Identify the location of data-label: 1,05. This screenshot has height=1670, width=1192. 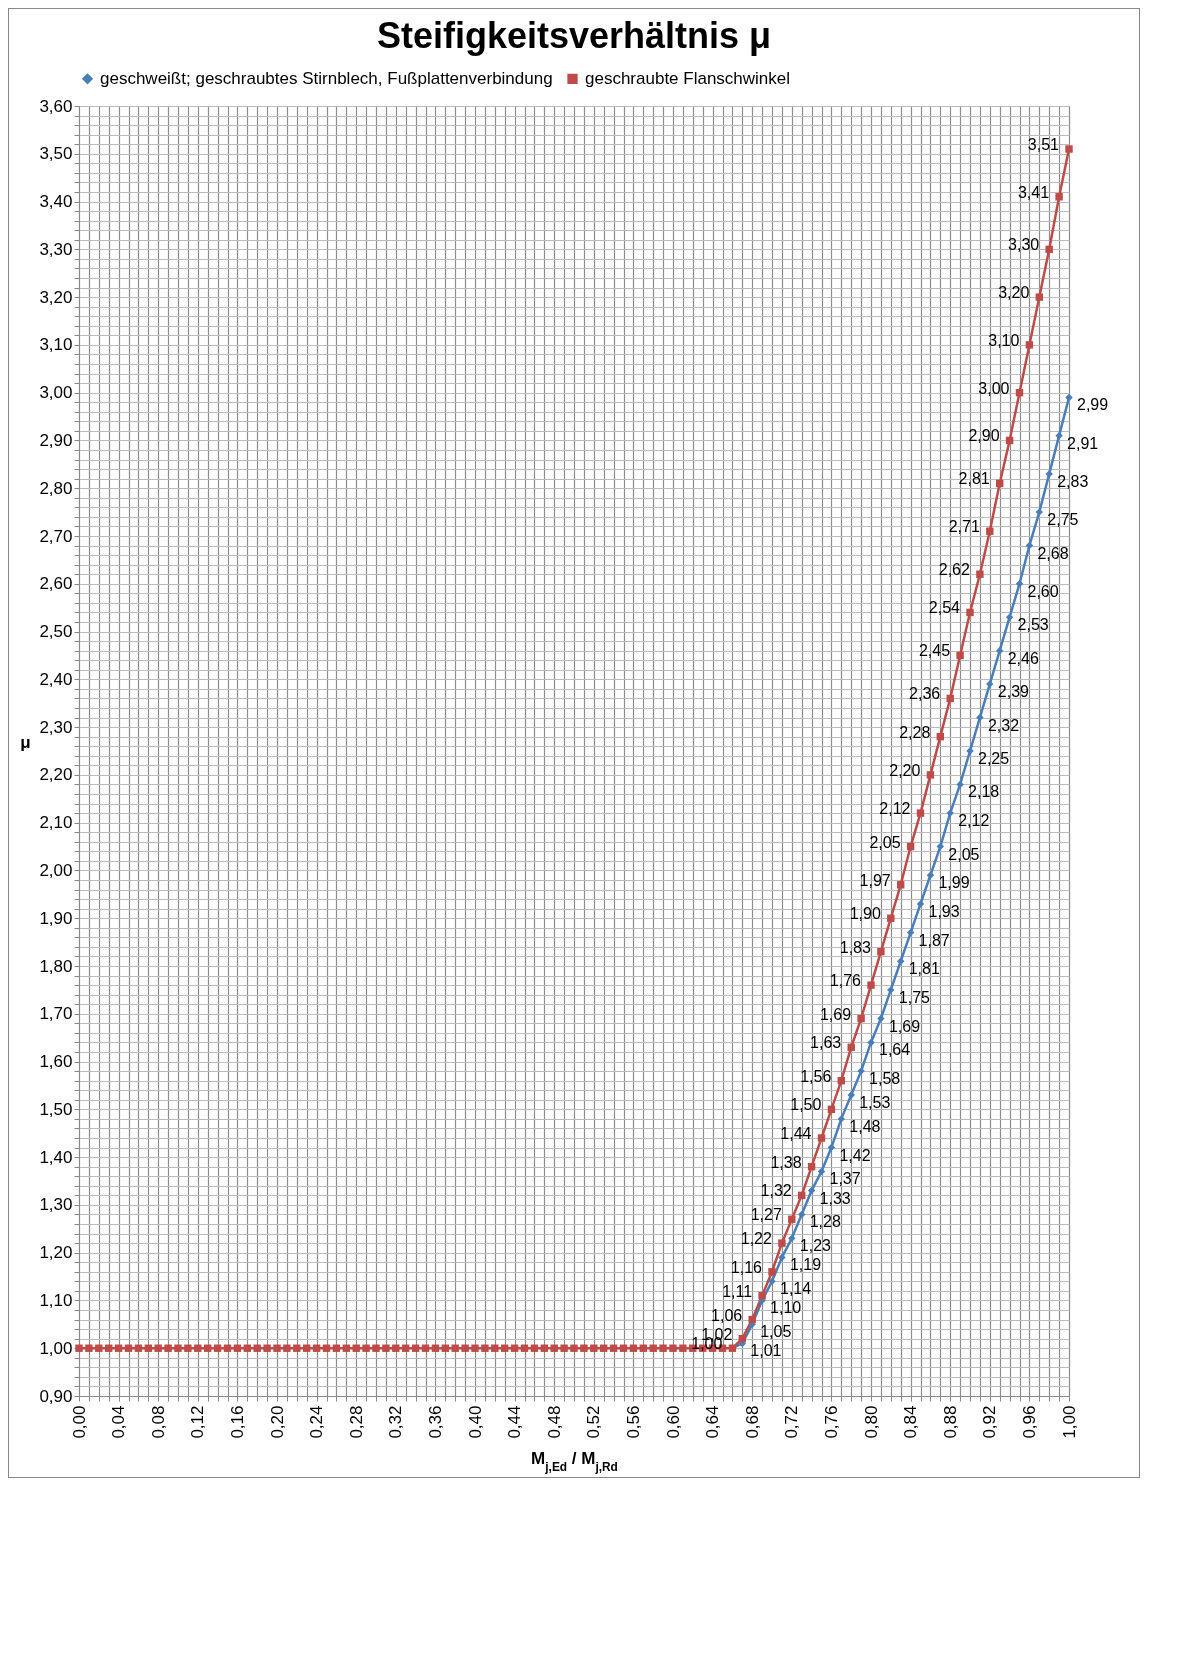
(776, 1332).